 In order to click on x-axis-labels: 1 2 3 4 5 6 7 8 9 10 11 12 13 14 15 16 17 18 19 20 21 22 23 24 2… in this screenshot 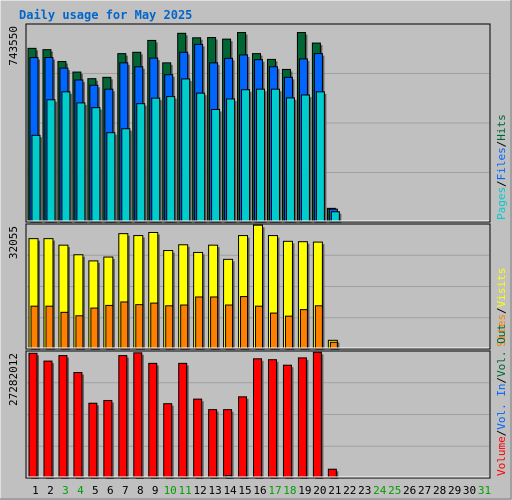, I will do `click(261, 490)`.